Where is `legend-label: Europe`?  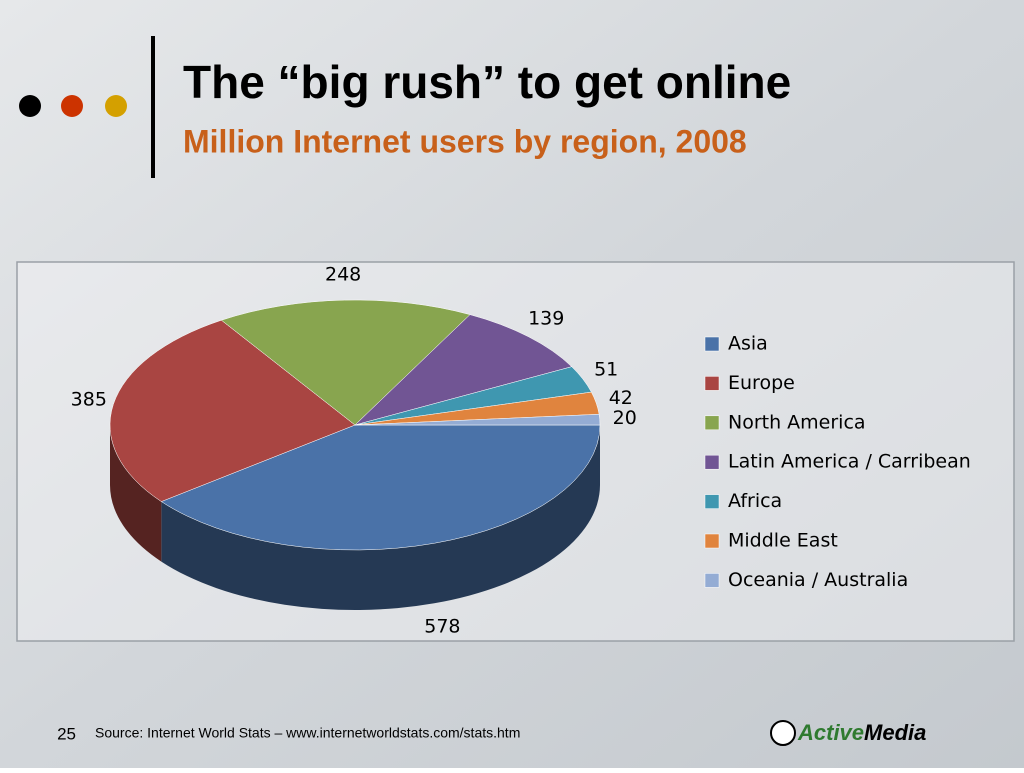
legend-label: Europe is located at coordinates (761, 383).